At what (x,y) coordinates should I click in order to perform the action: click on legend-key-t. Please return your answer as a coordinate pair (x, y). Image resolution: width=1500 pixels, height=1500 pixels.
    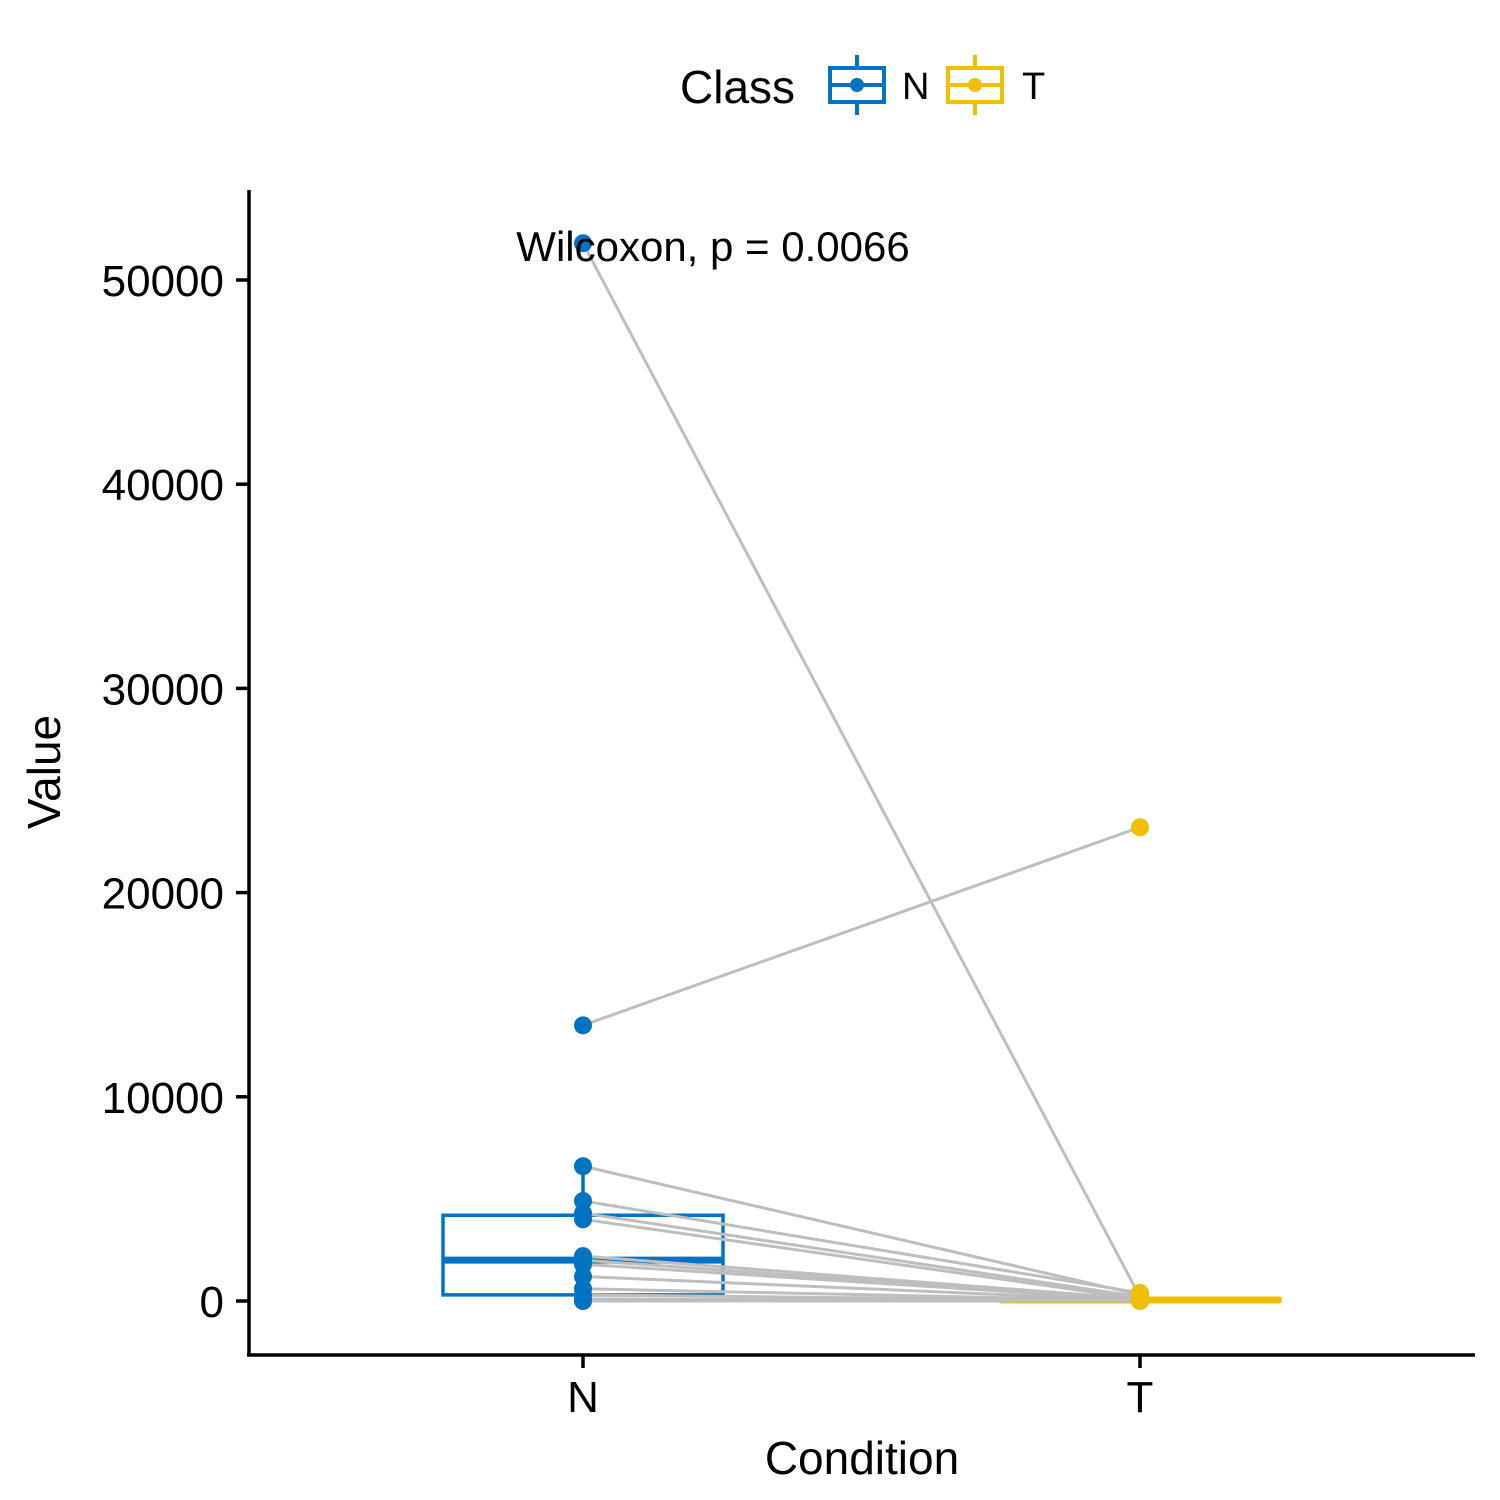
    Looking at the image, I should click on (975, 85).